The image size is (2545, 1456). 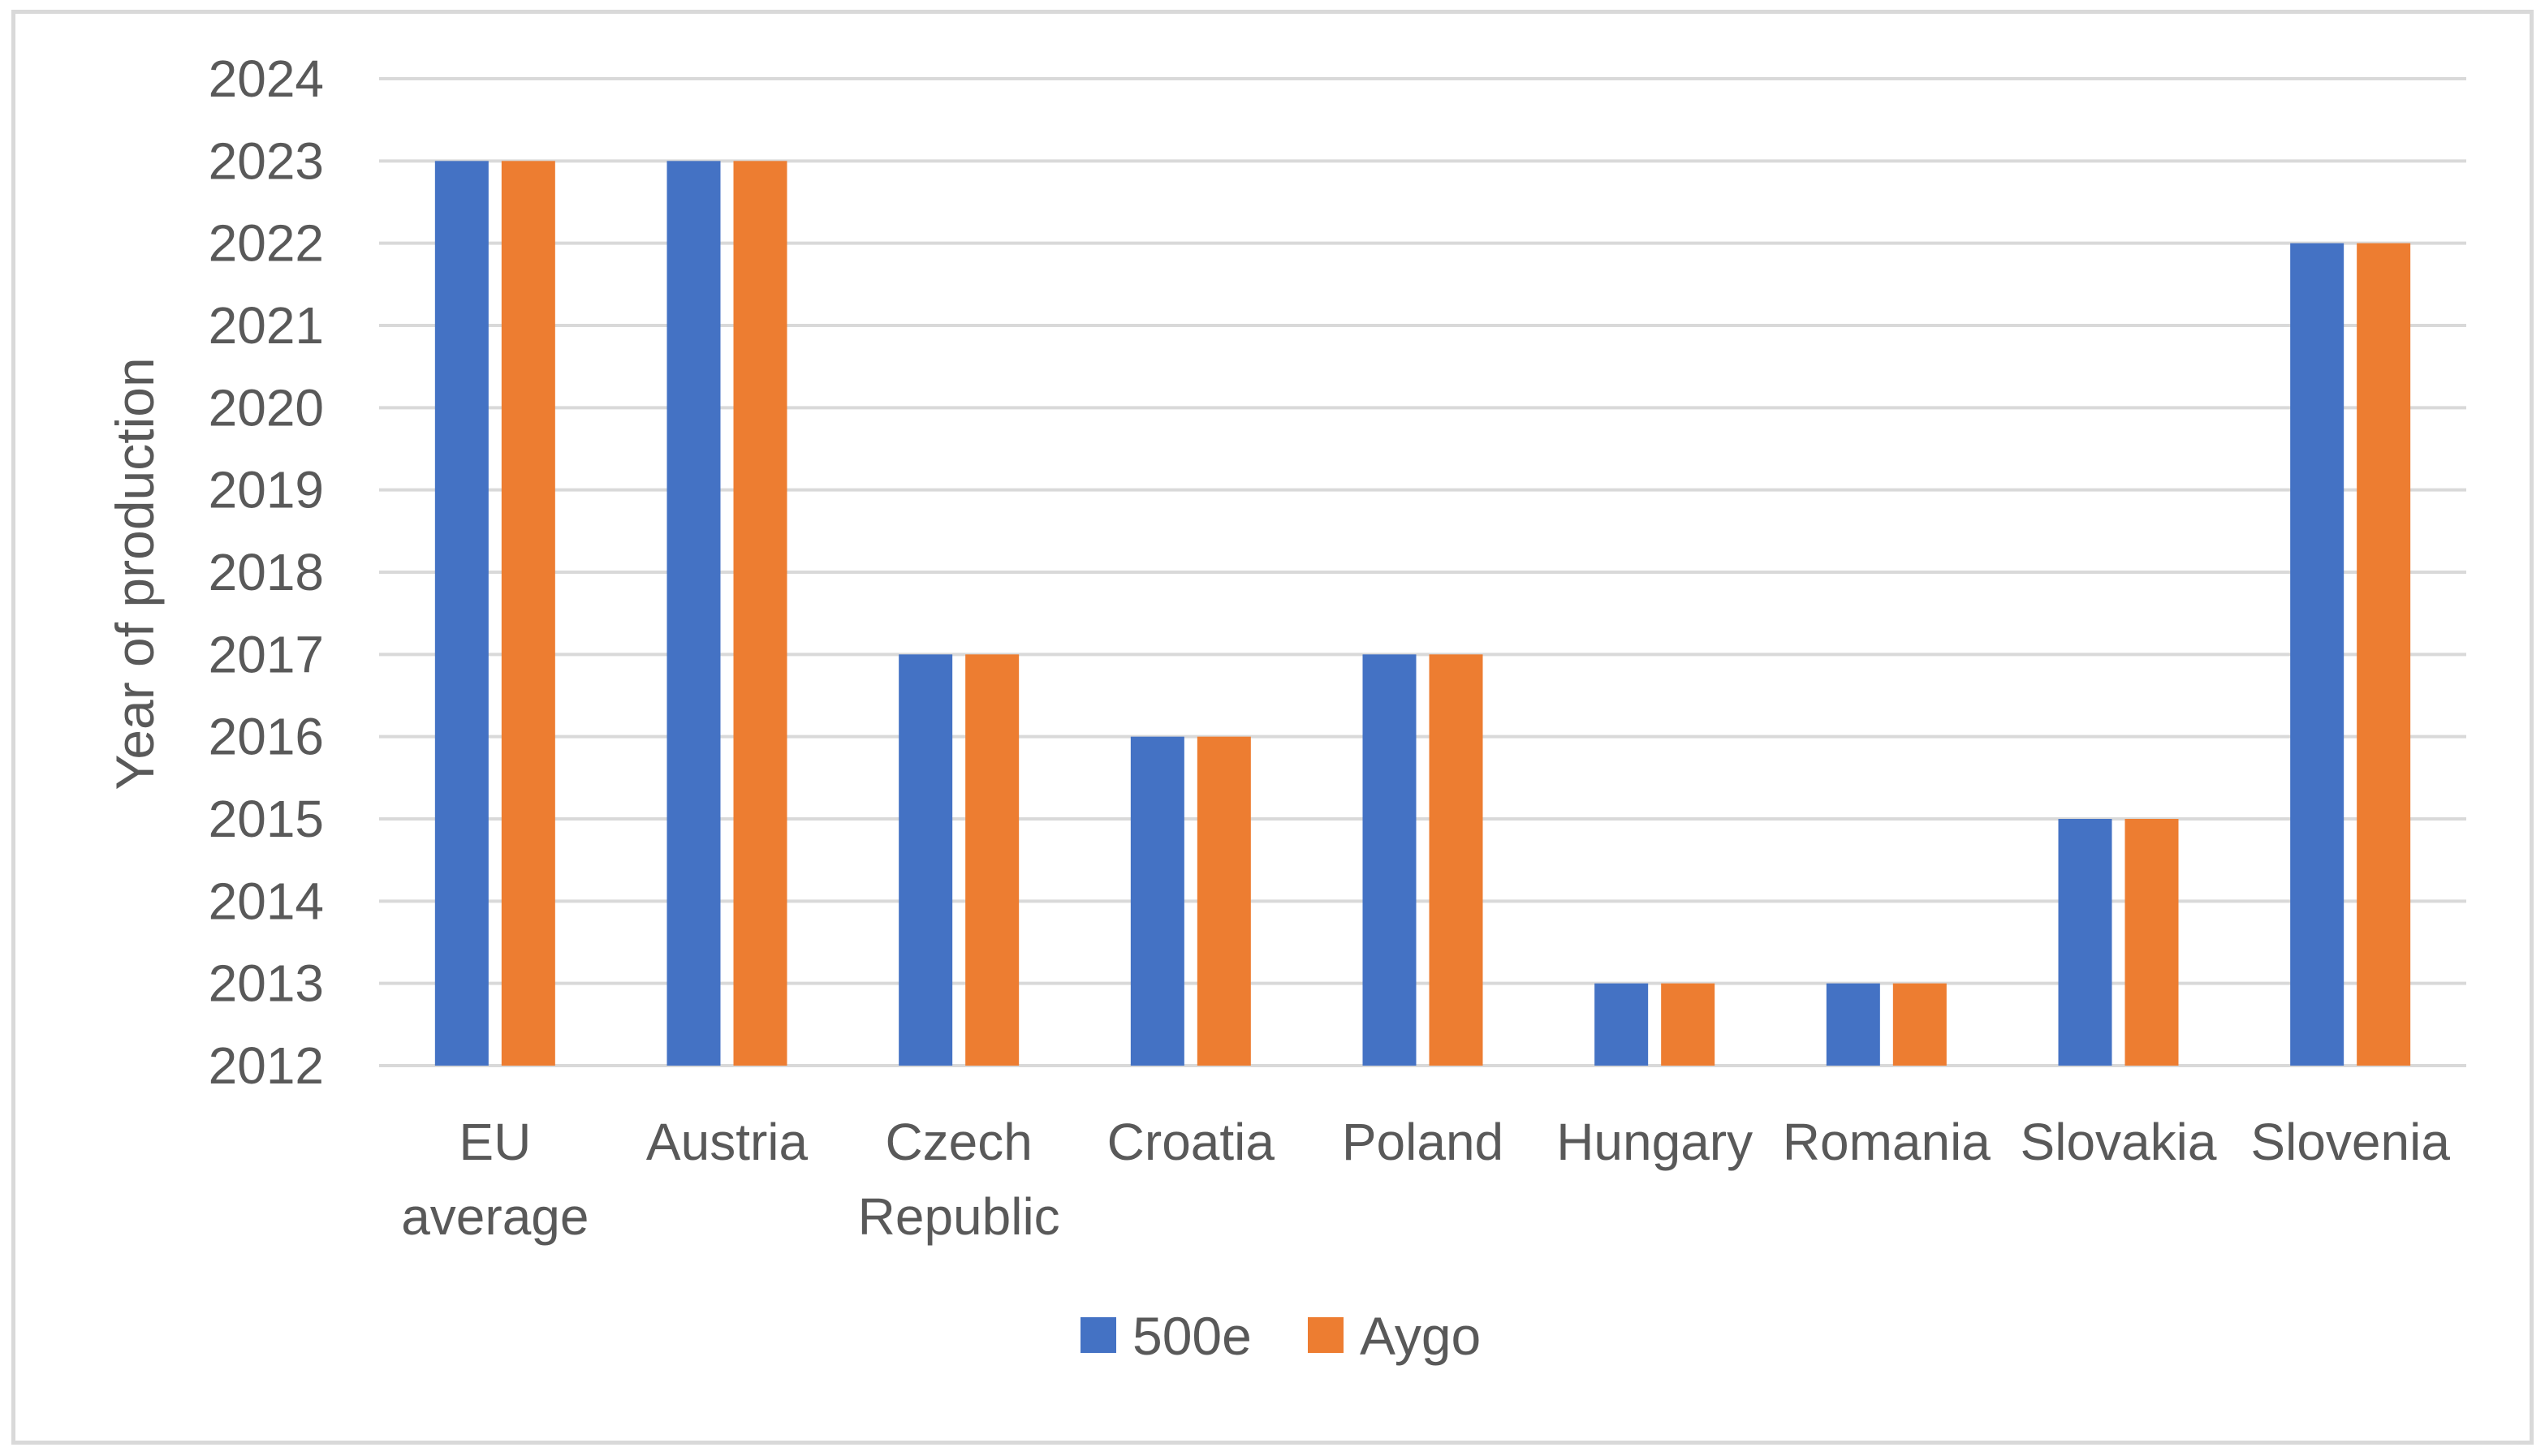 I want to click on bar-500e-romania, so click(x=1853, y=1024).